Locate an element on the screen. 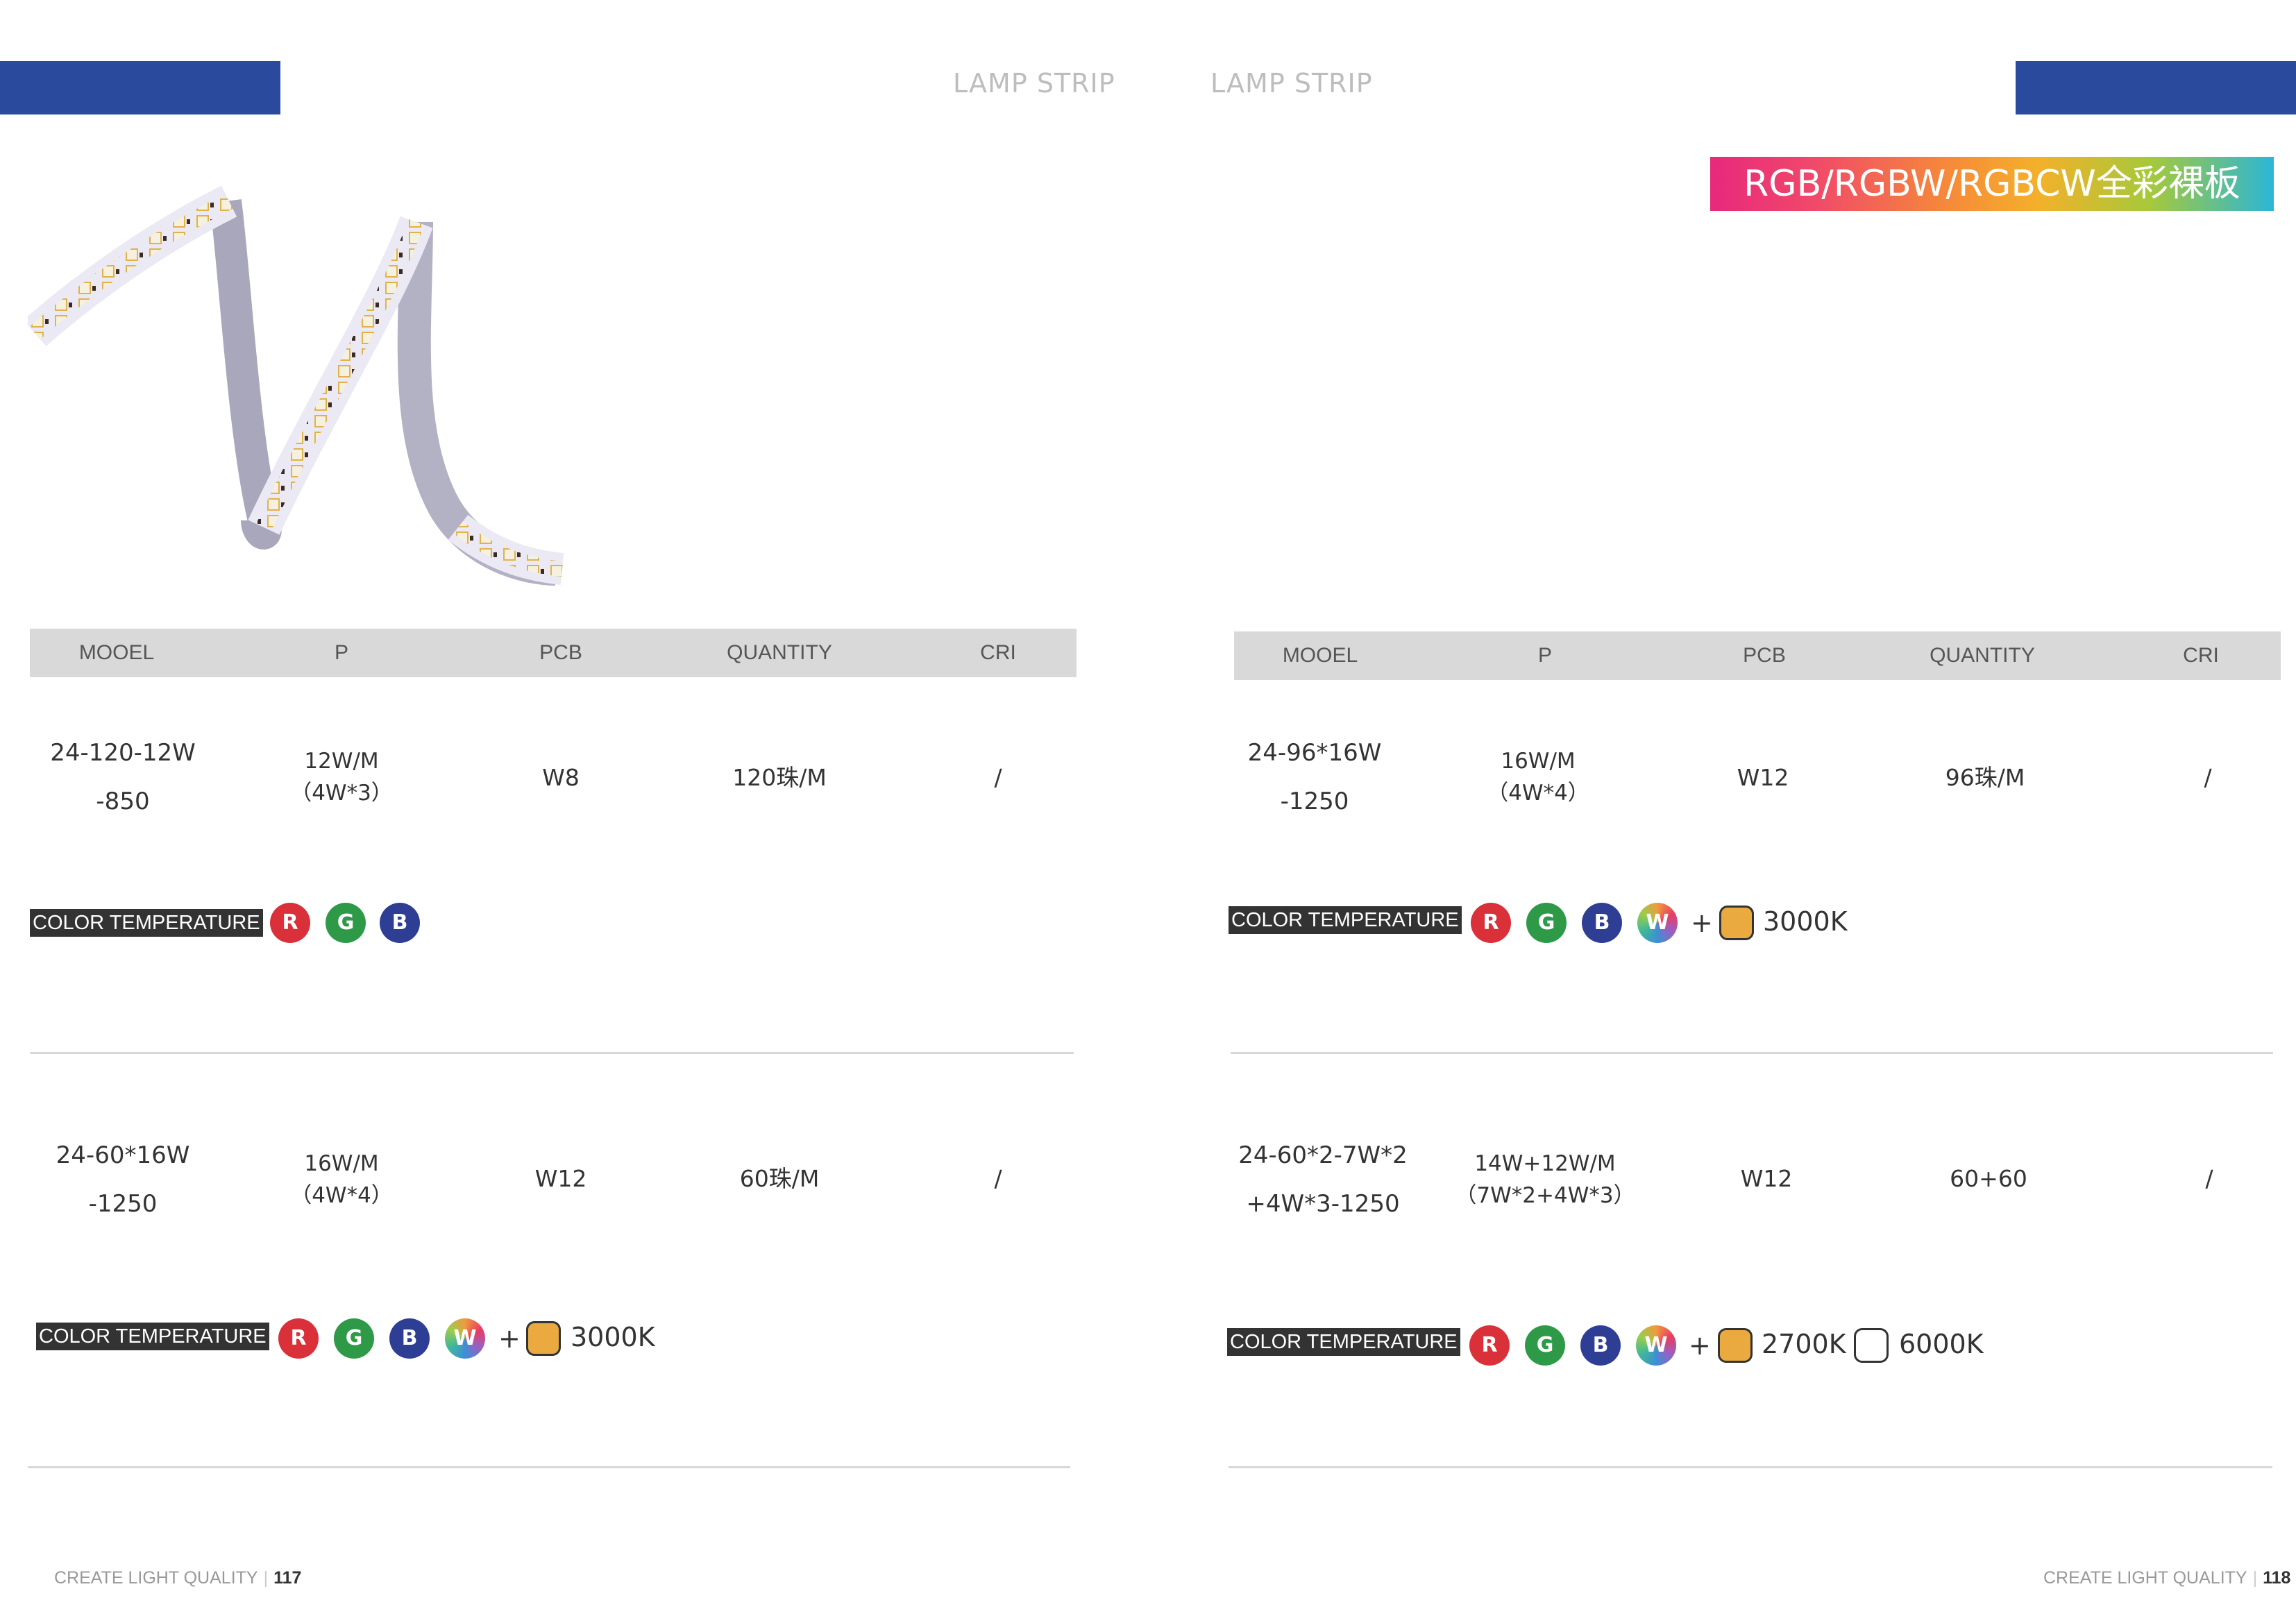  model-line2: -850 is located at coordinates (123, 801).